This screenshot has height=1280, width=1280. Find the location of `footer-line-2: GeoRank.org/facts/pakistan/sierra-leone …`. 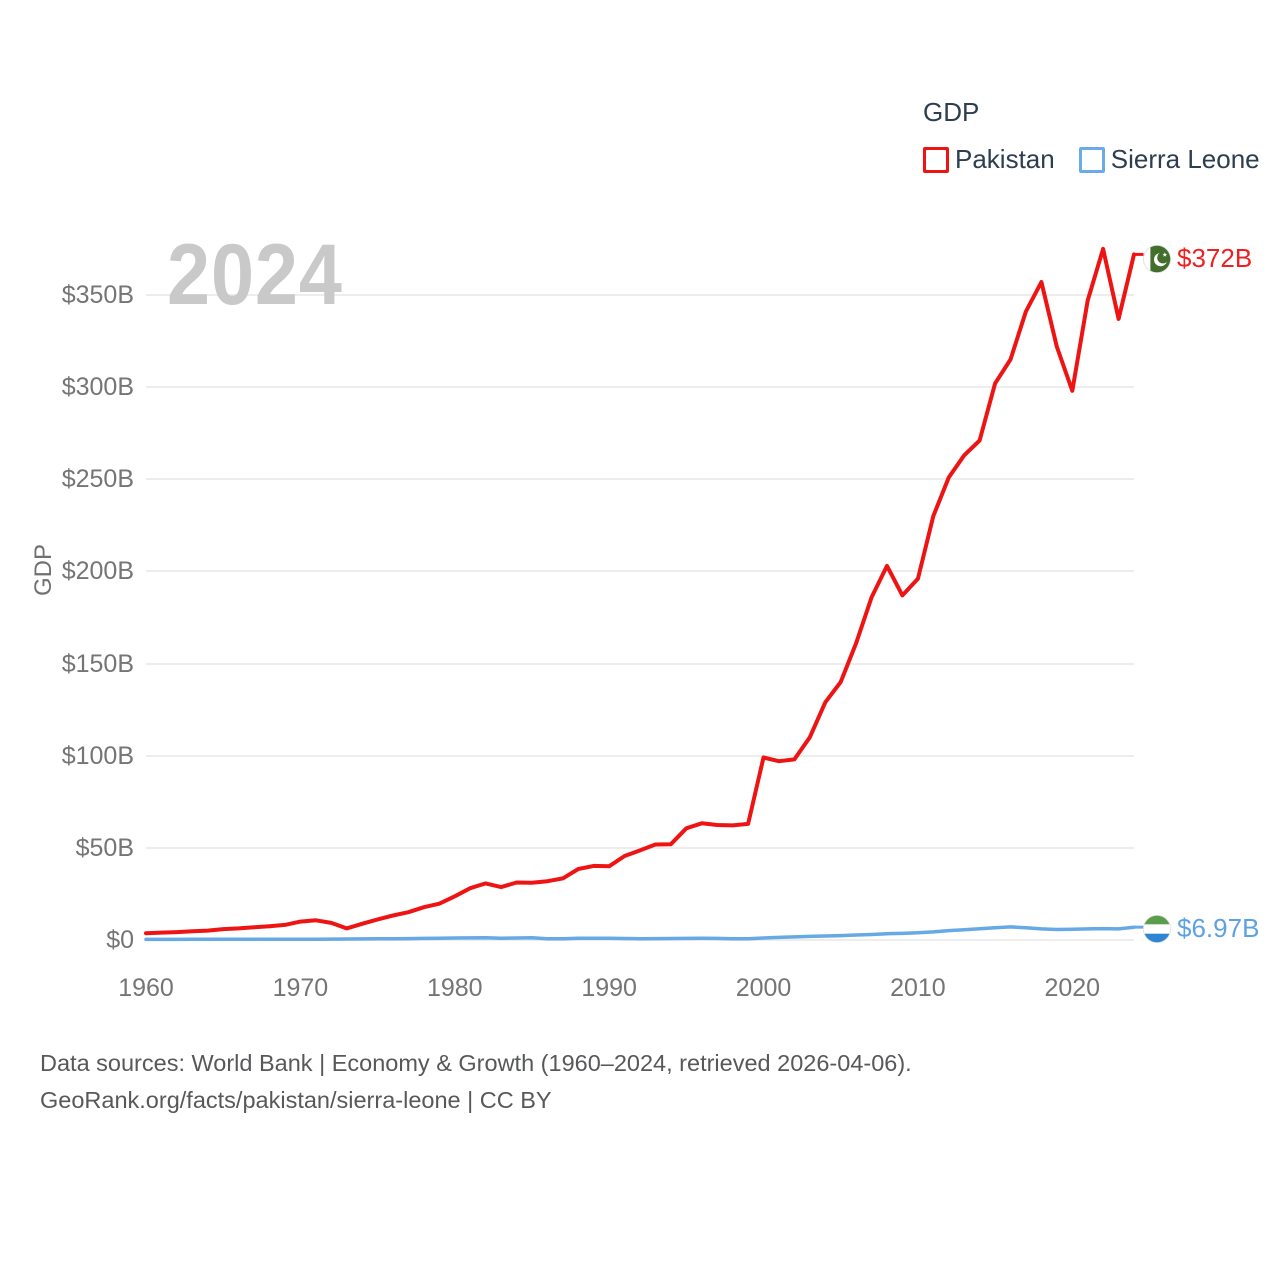

footer-line-2: GeoRank.org/facts/pakistan/sierra-leone … is located at coordinates (296, 1100).